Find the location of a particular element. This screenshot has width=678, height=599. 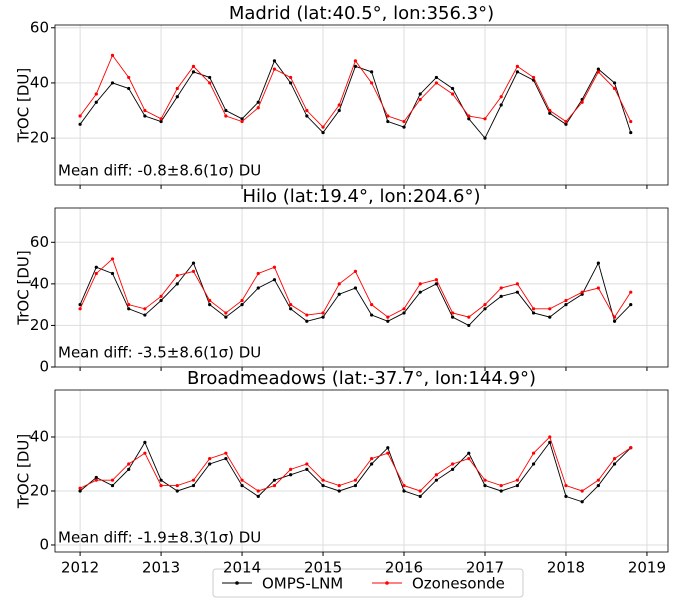

legend-swatch-marker is located at coordinates (237, 583).